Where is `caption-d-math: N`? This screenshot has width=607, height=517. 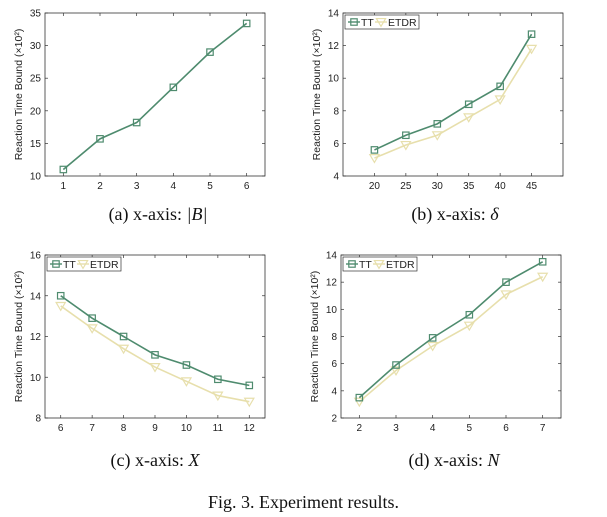
caption-d-math: N is located at coordinates (493, 460).